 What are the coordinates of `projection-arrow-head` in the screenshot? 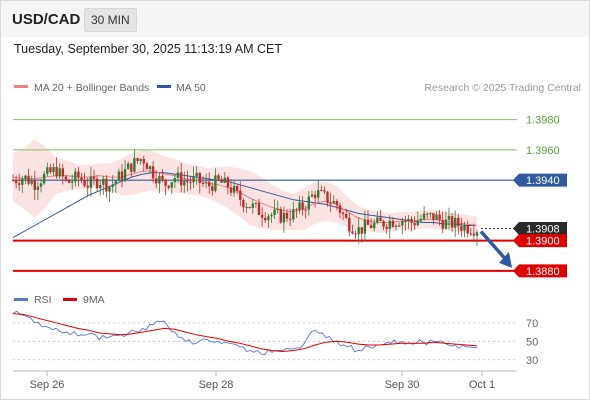 It's located at (505, 259).